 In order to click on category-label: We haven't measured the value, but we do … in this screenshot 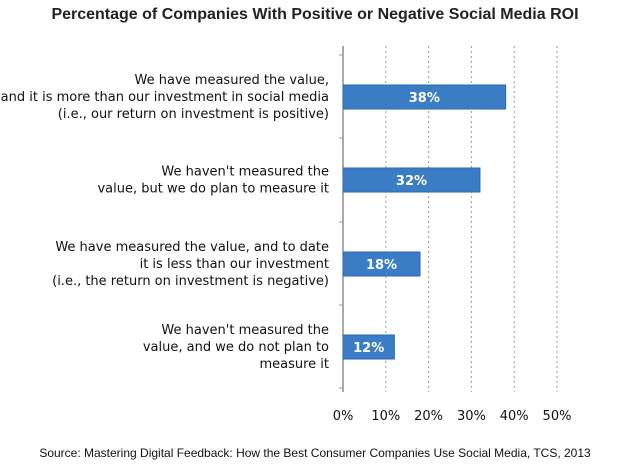, I will do `click(213, 181)`.